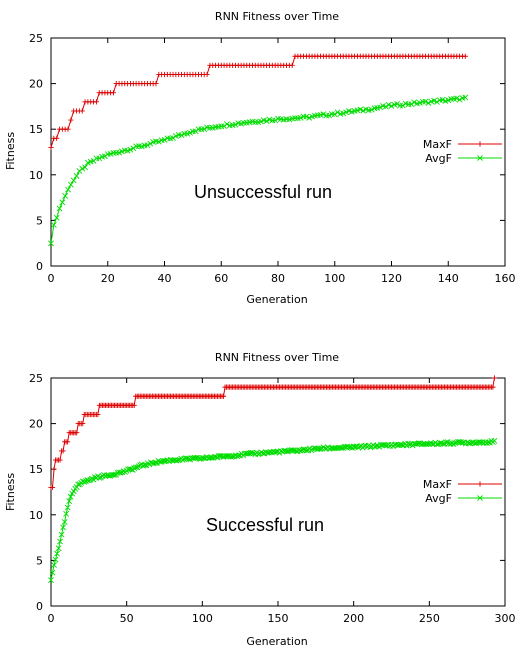 The image size is (525, 651). I want to click on legend-label-avgf: AvgF, so click(438, 498).